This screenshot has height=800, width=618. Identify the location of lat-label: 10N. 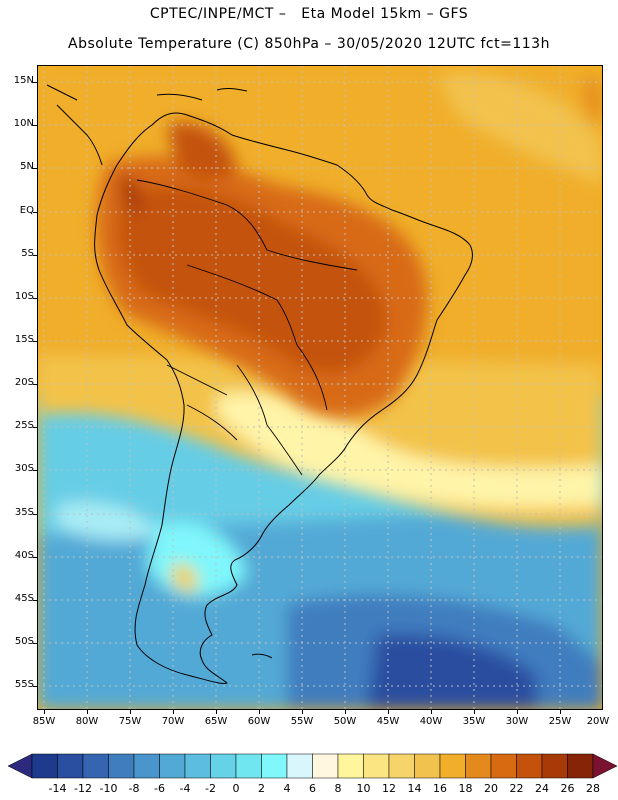
(23, 123).